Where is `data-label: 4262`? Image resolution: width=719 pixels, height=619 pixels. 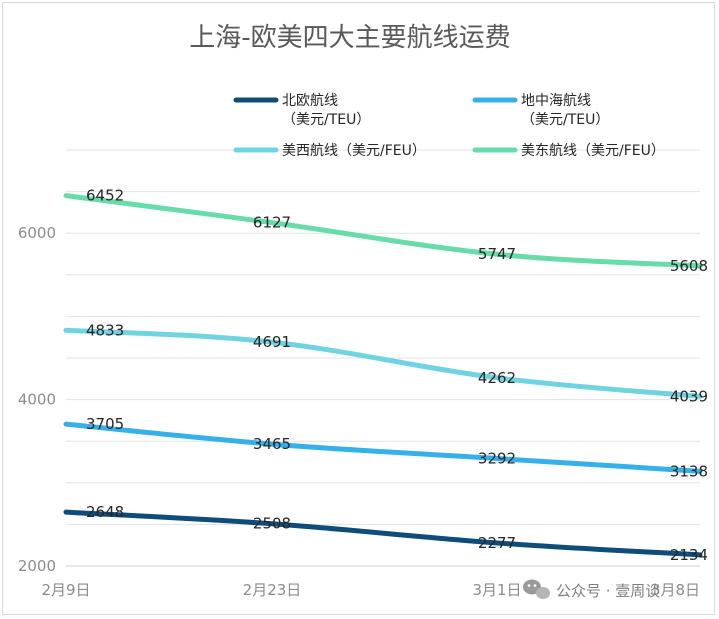 data-label: 4262 is located at coordinates (497, 378).